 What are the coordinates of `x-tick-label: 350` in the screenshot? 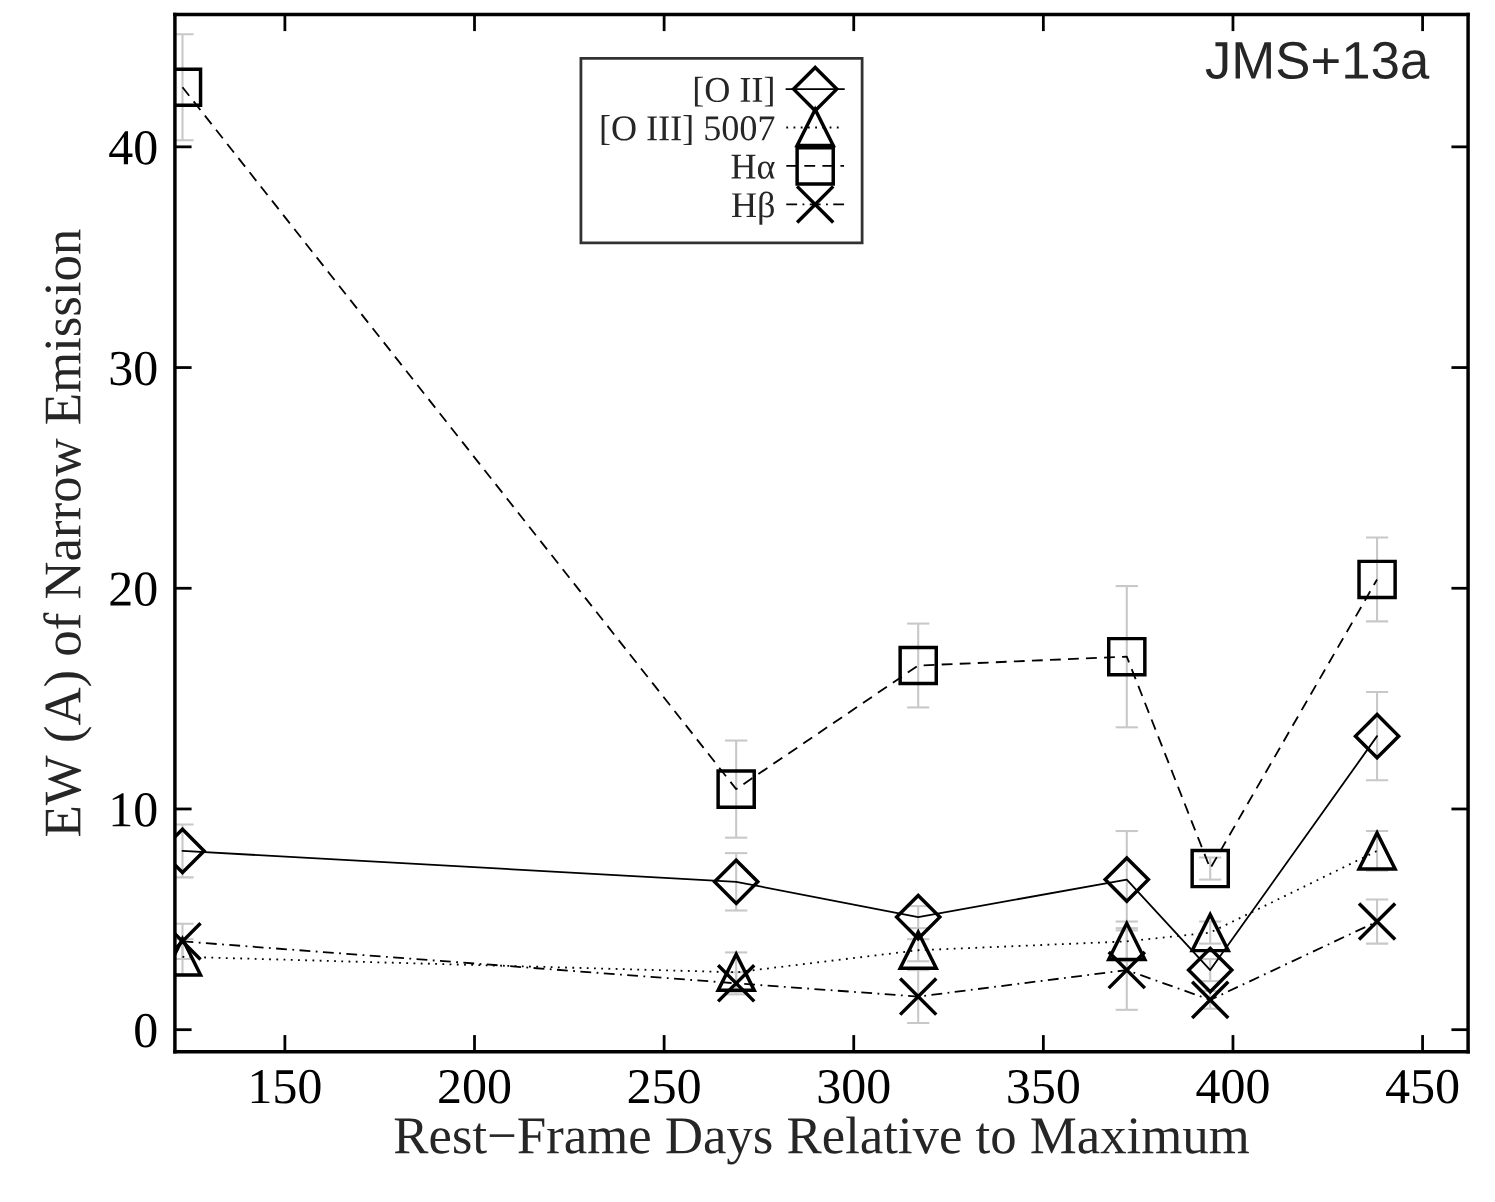 It's located at (1043, 1086).